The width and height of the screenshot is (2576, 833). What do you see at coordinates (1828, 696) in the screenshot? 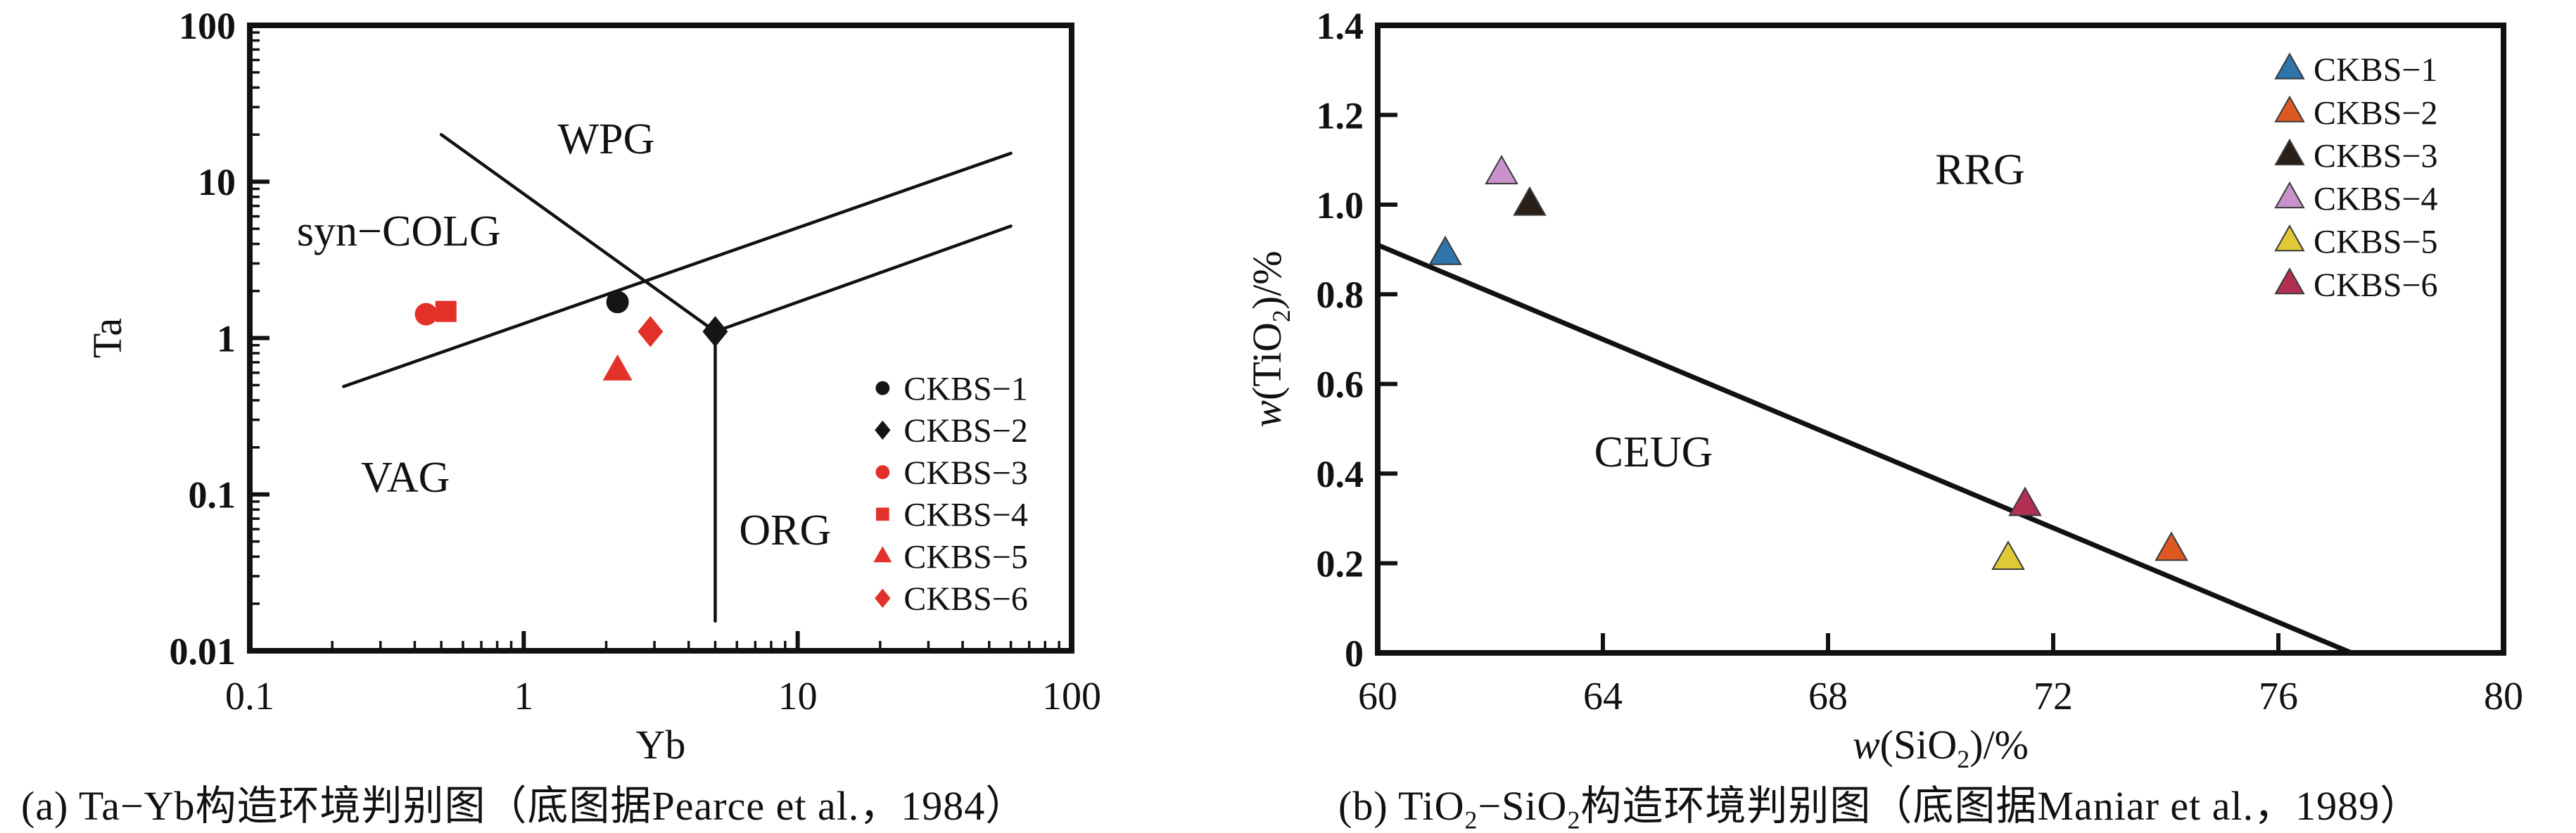
I see `x-tick-label: 68` at bounding box center [1828, 696].